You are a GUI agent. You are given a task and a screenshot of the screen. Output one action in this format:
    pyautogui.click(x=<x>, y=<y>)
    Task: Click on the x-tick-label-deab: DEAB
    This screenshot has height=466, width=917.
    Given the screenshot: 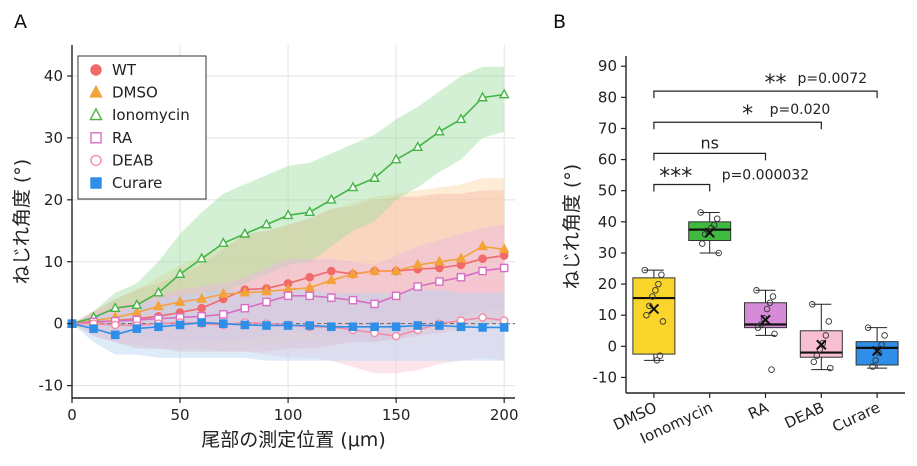 What is the action you would take?
    pyautogui.click(x=804, y=415)
    